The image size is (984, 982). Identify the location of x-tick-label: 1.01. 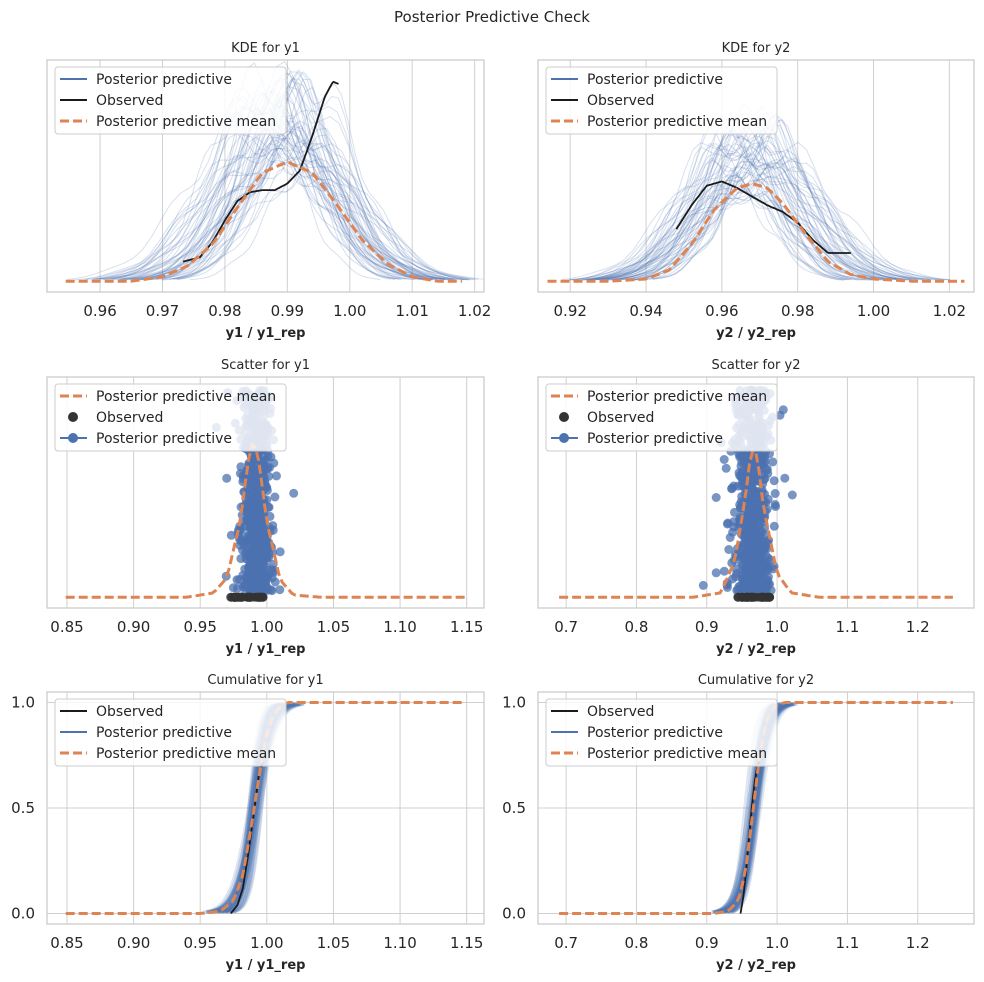
(412, 311).